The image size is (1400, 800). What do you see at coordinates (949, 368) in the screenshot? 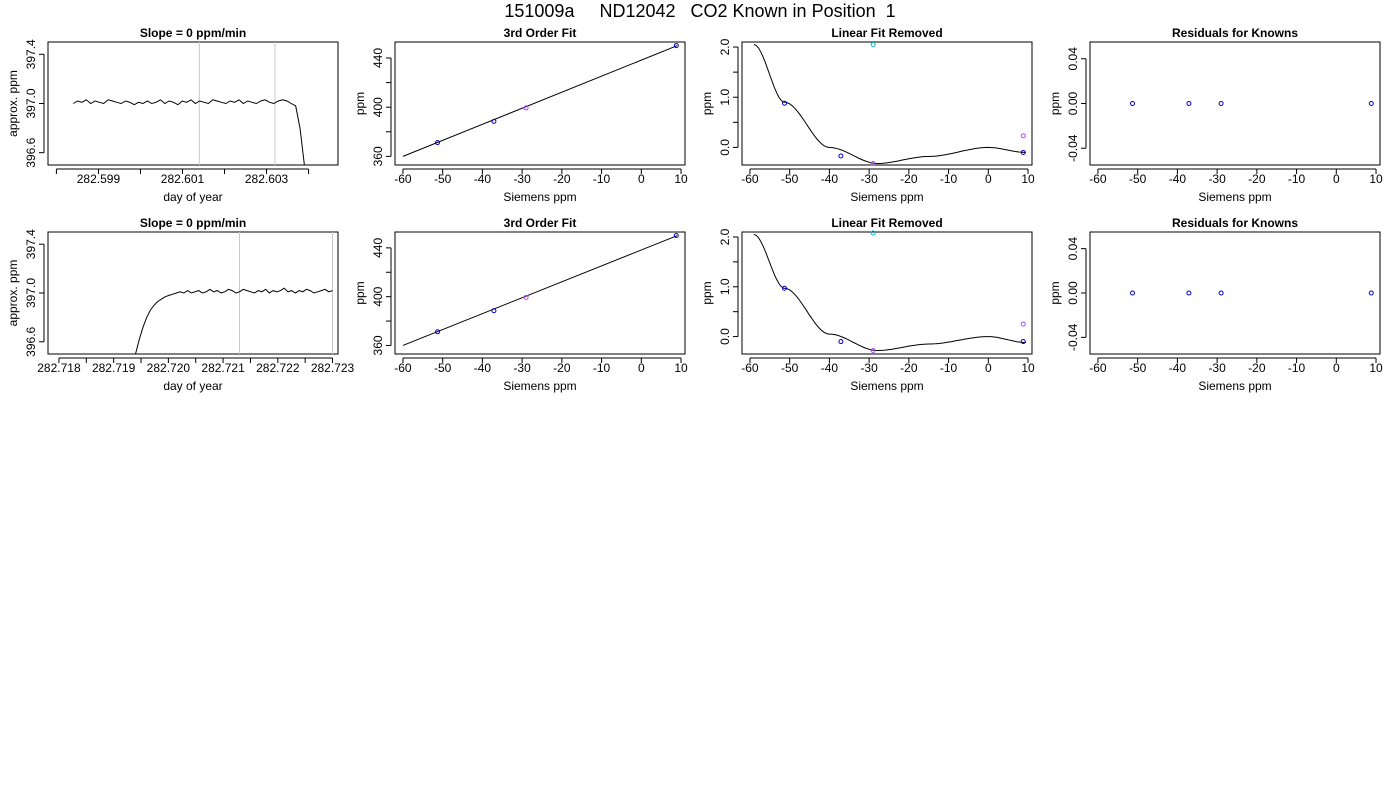
I see `panel-7-x-tick-label: -10` at bounding box center [949, 368].